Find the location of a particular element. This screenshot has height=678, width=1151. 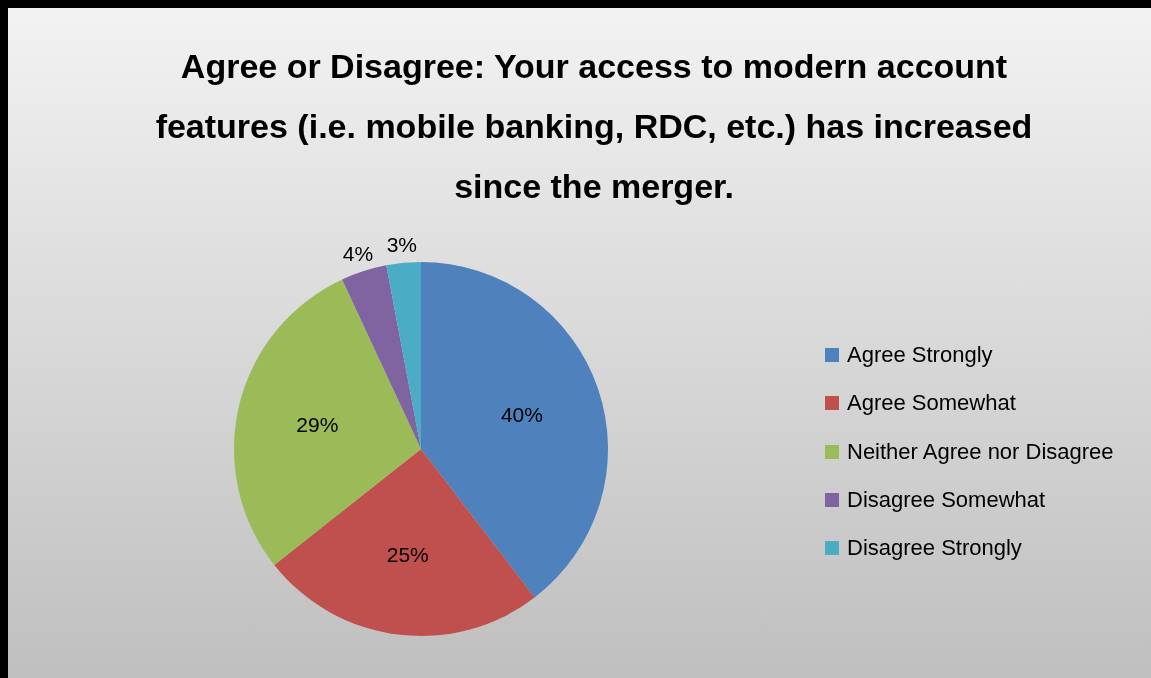

legend-label: Disagree Strongly is located at coordinates (934, 548).